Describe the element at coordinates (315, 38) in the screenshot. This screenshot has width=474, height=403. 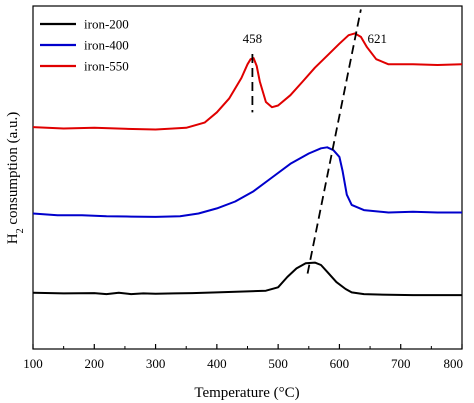
I see `annotation-layer: 458 621` at that location.